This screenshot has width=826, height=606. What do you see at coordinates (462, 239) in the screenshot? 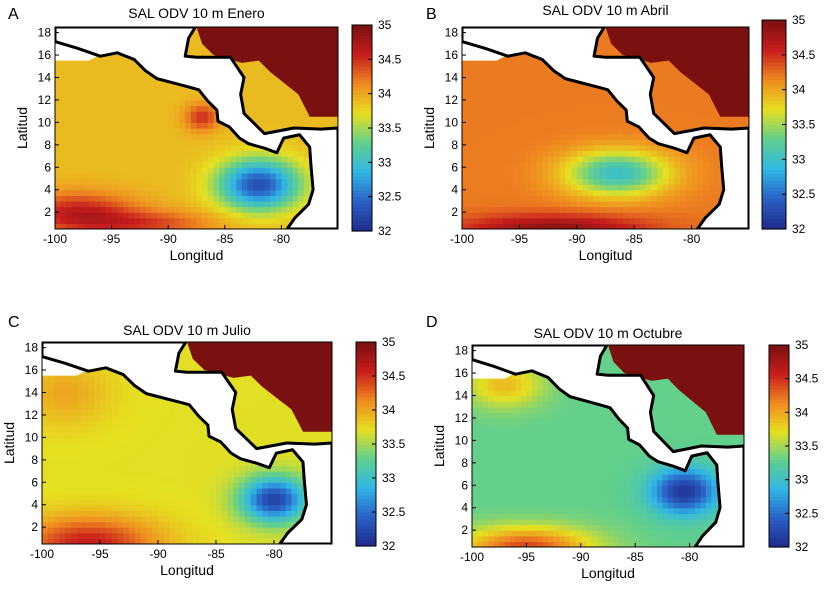
I see `x-tick-label: -100` at bounding box center [462, 239].